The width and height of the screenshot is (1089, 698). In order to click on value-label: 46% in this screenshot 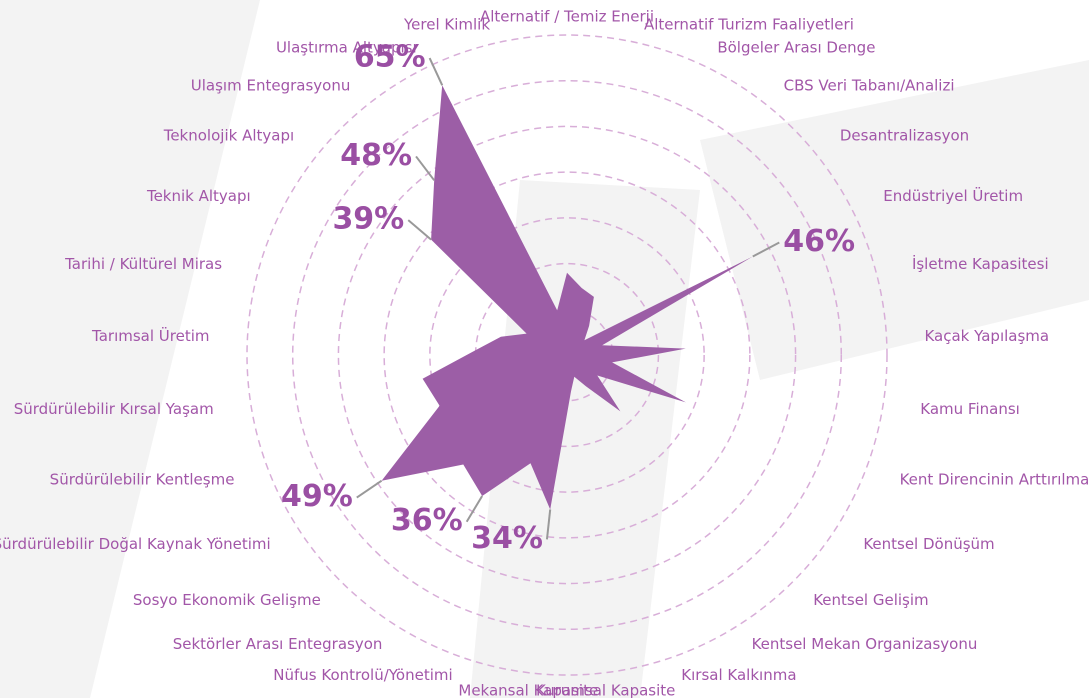, I will do `click(819, 241)`.